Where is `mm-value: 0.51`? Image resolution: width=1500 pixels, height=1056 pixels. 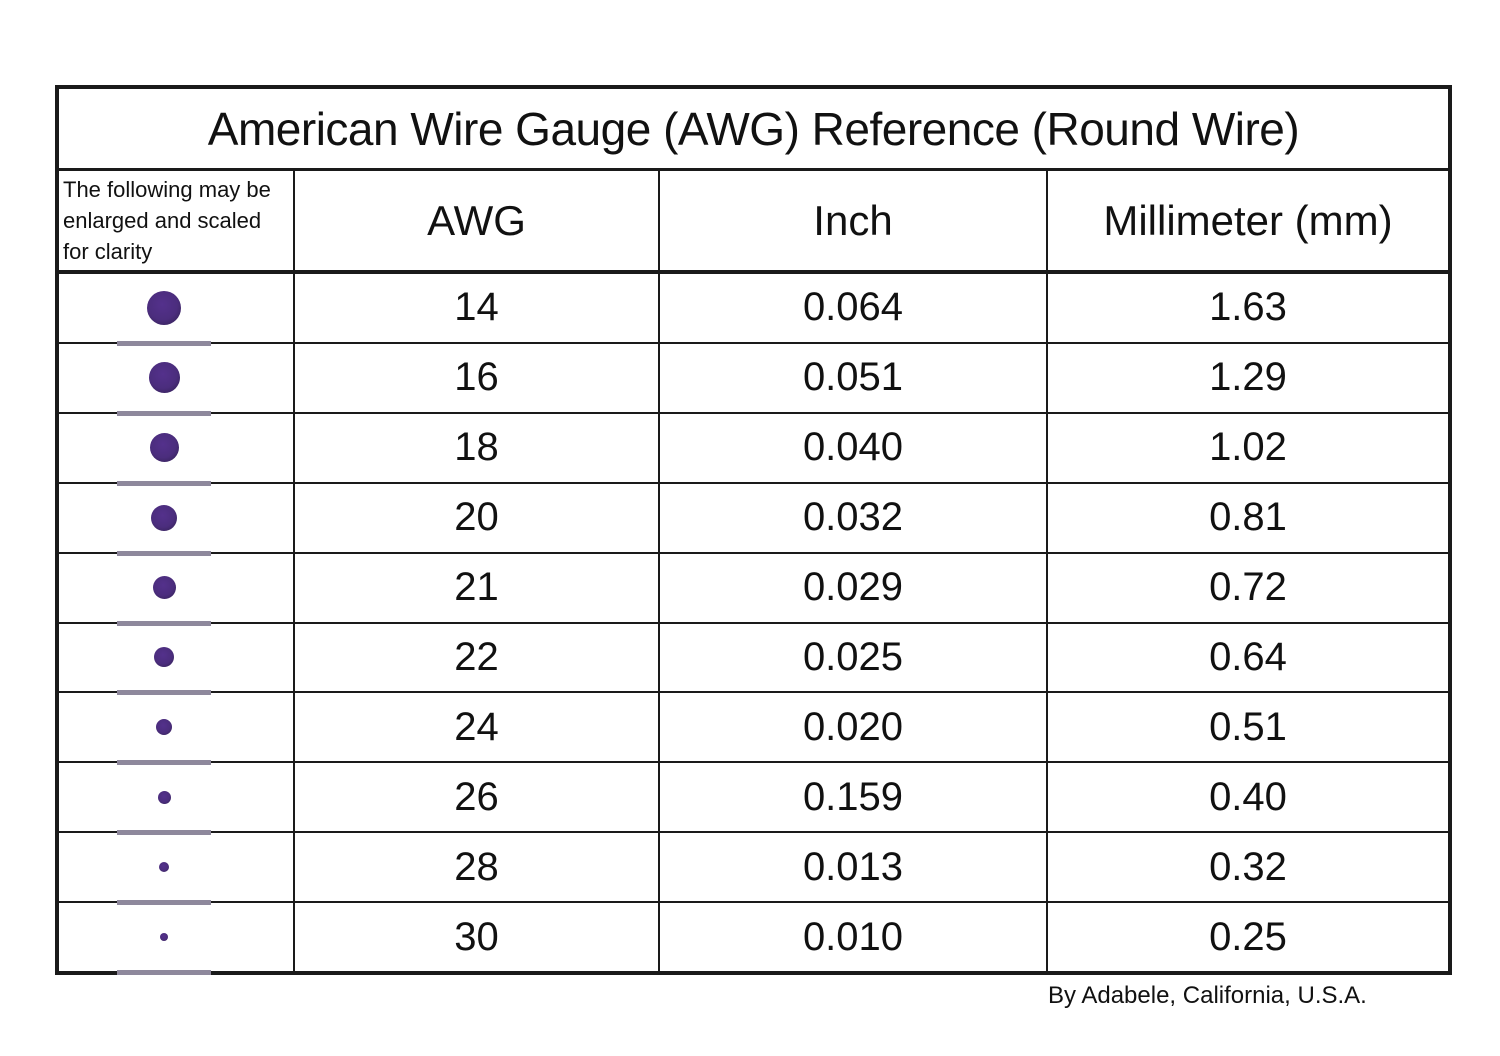 mm-value: 0.51 is located at coordinates (1248, 726).